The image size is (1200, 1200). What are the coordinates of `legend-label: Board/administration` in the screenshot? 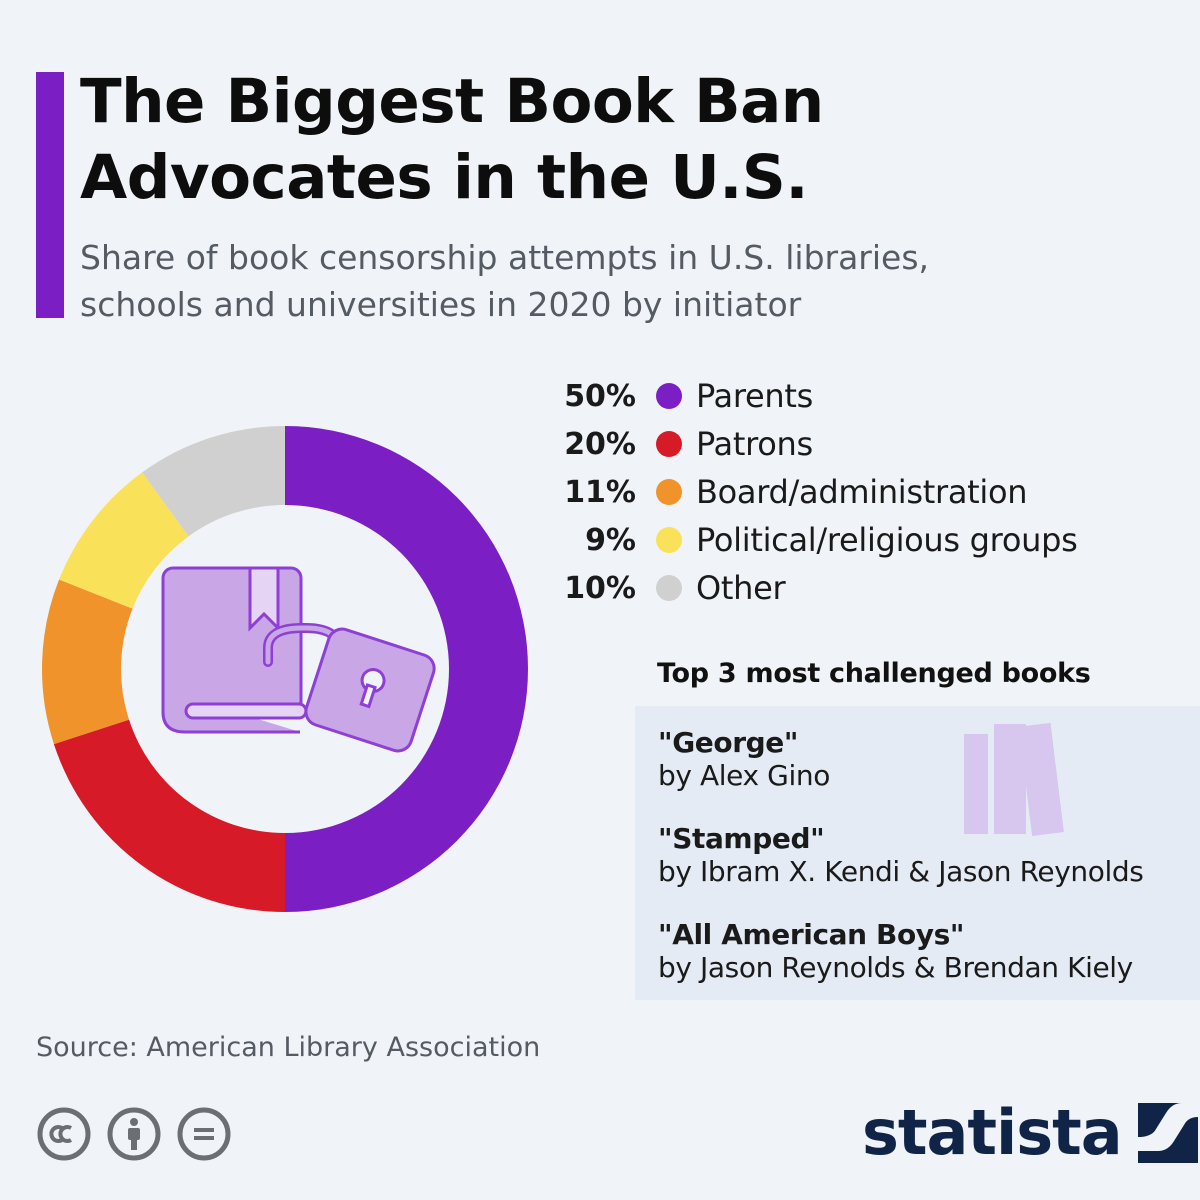 It's located at (862, 492).